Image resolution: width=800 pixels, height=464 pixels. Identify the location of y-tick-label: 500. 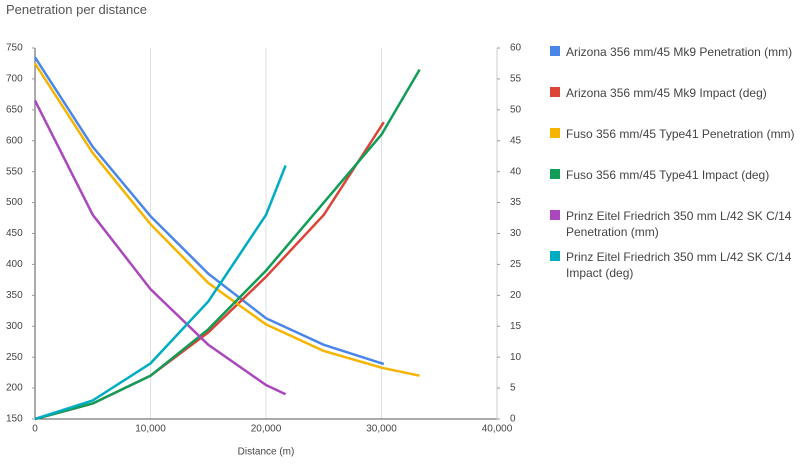
(14, 202).